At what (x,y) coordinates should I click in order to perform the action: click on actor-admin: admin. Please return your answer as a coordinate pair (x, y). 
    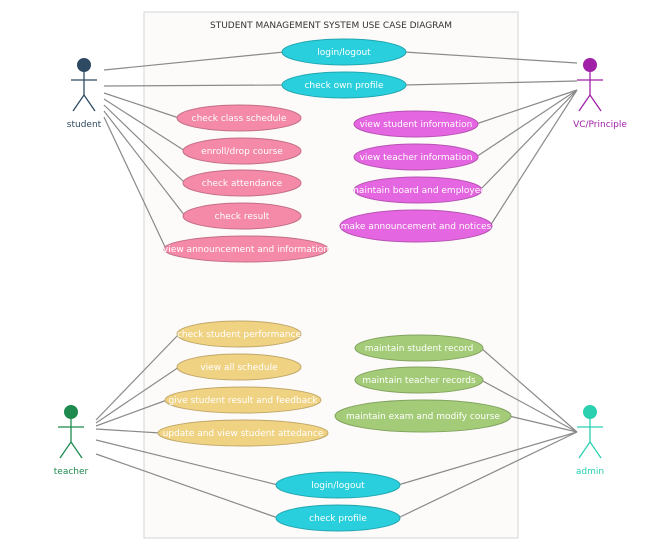
    Looking at the image, I should click on (590, 441).